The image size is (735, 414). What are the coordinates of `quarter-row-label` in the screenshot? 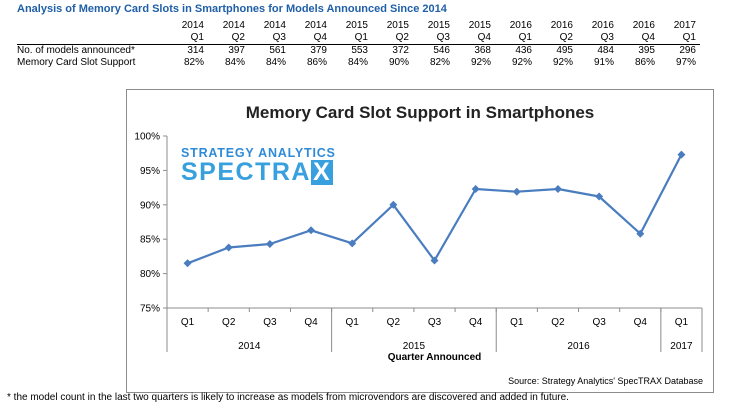 It's located at (92, 38).